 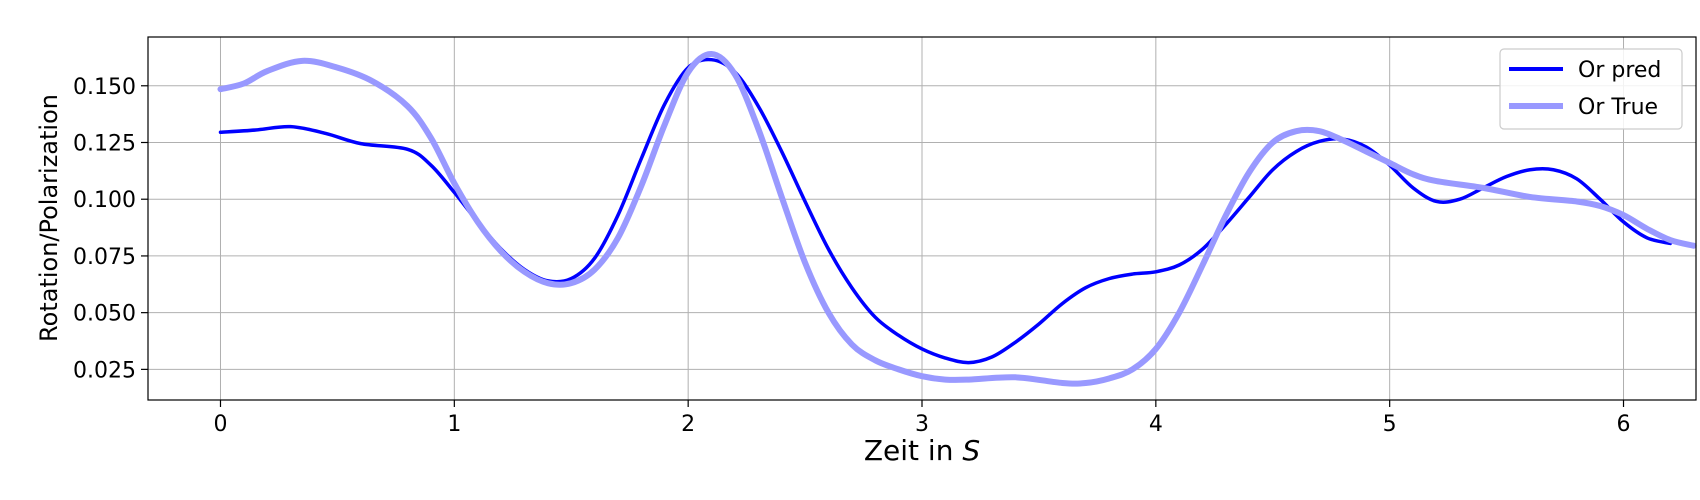 What do you see at coordinates (971, 450) in the screenshot?
I see `x-axis-title-unit: S` at bounding box center [971, 450].